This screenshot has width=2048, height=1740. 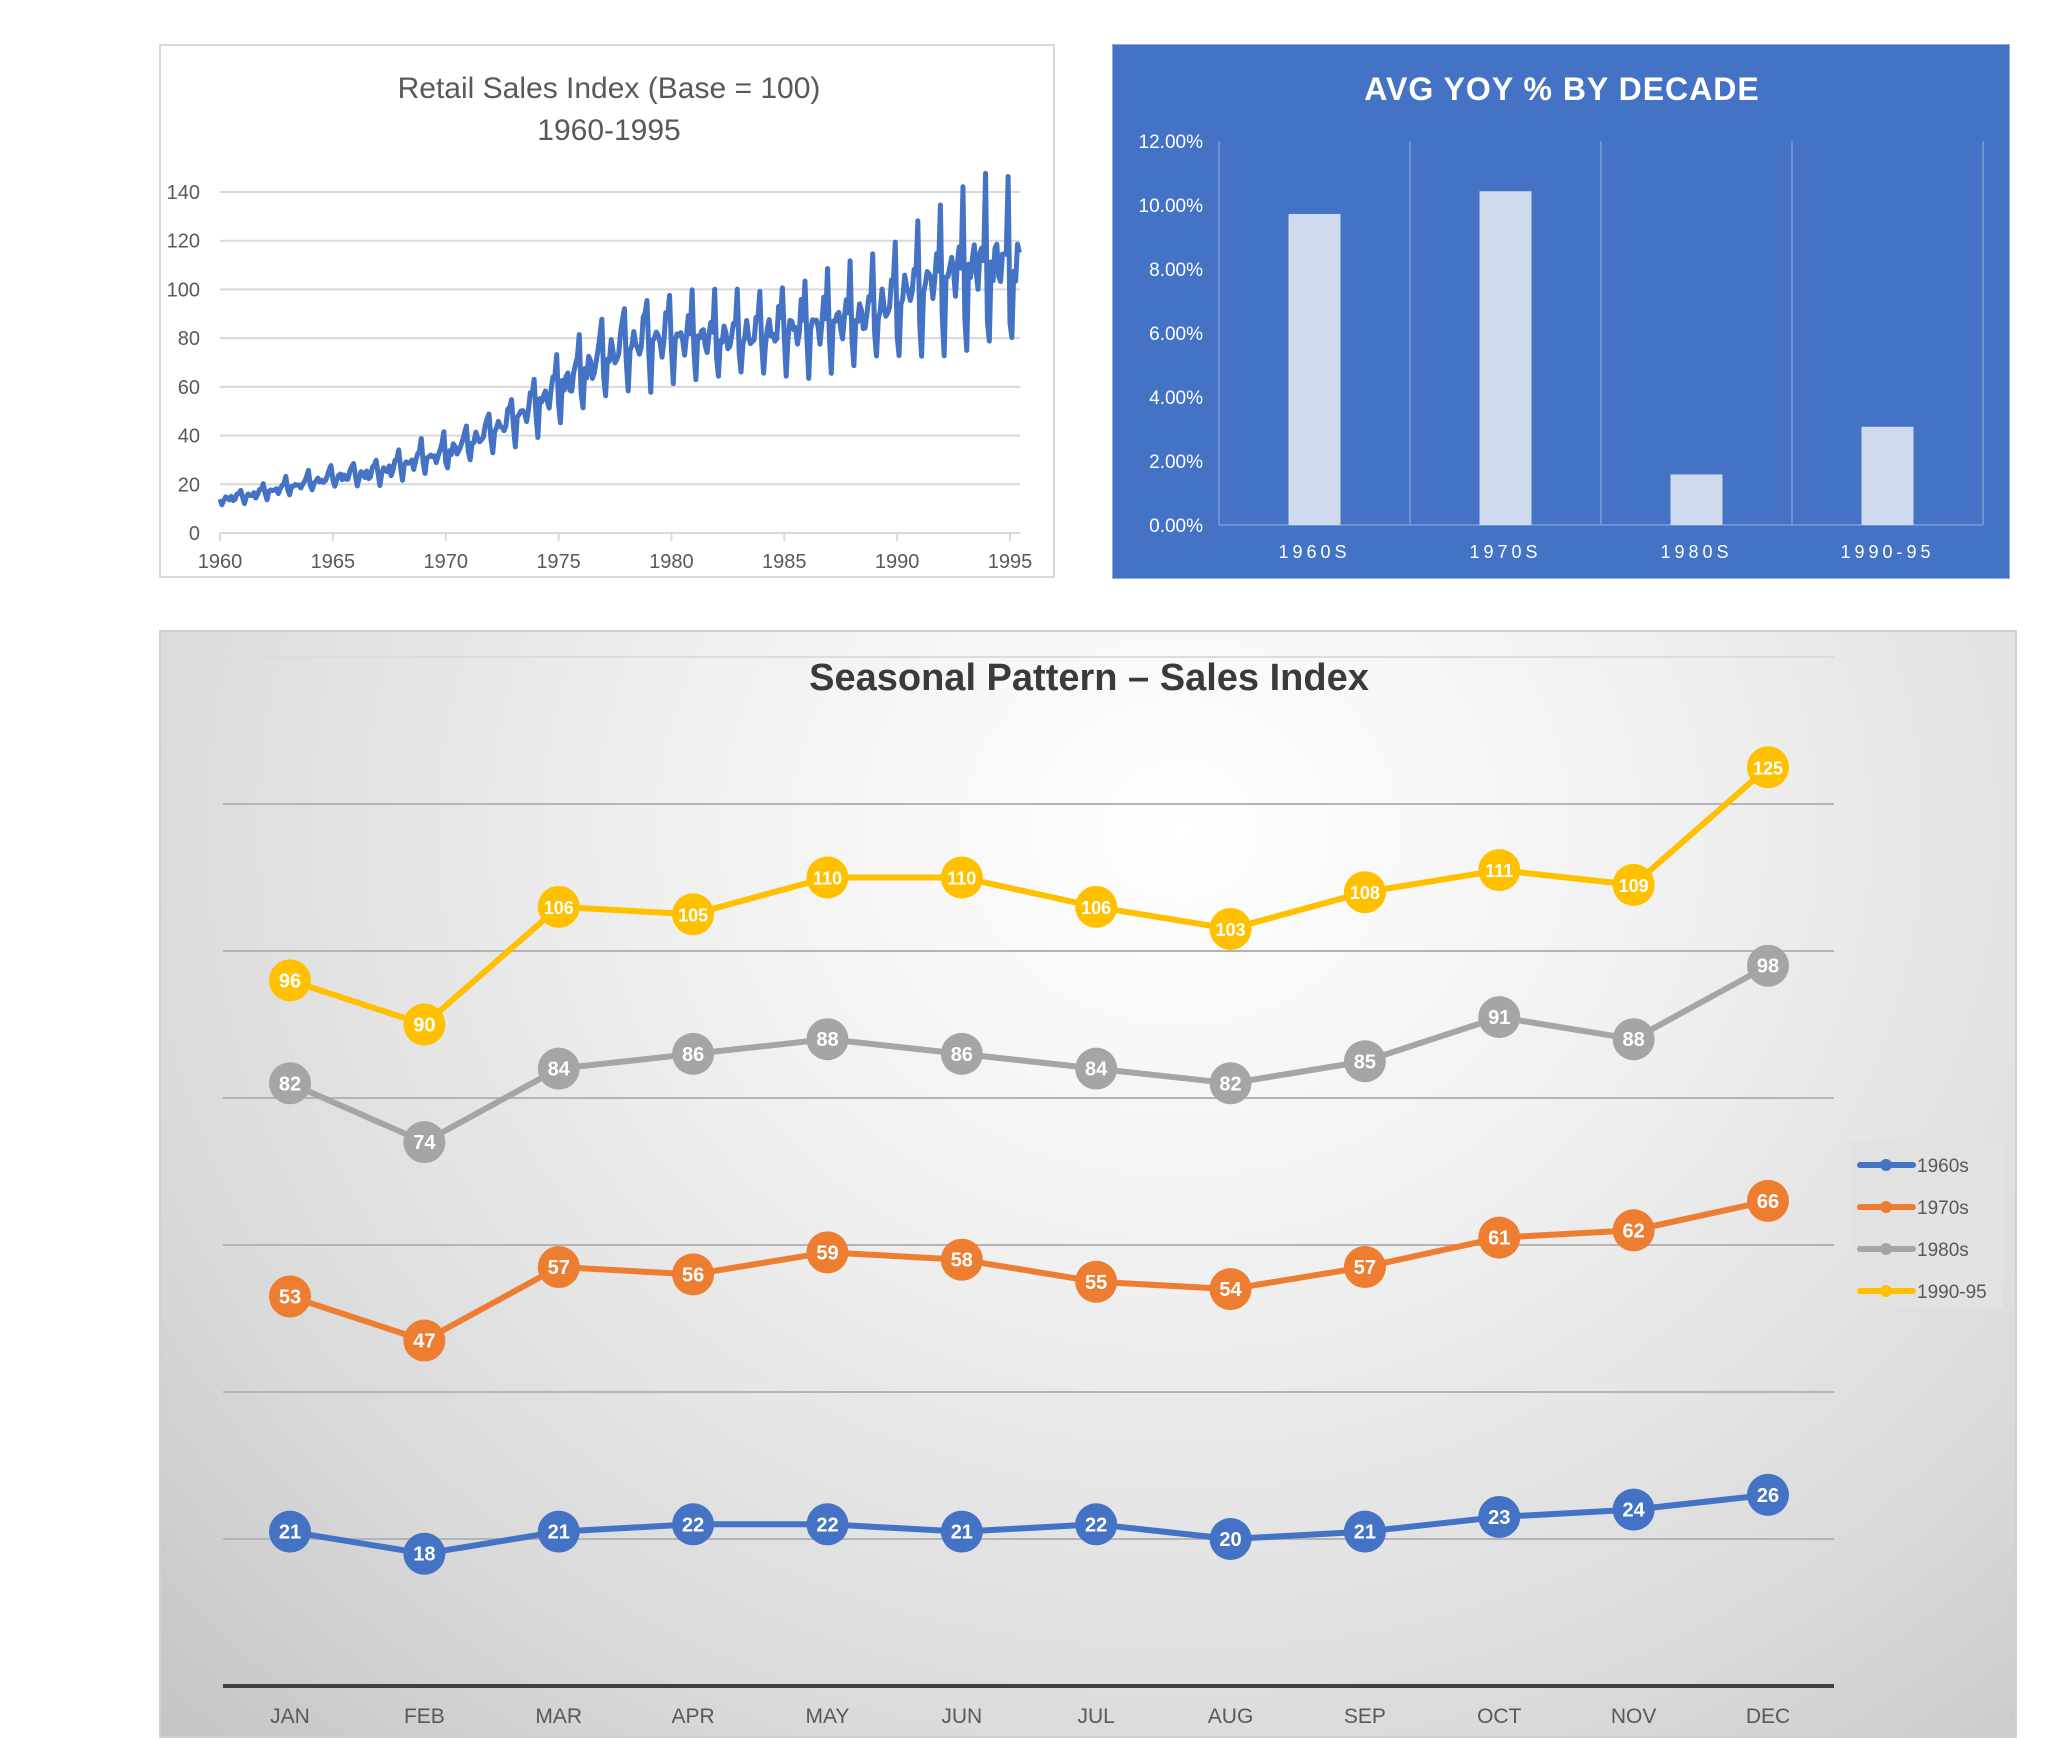 What do you see at coordinates (1176, 334) in the screenshot?
I see `y-tick-label: 6.00%` at bounding box center [1176, 334].